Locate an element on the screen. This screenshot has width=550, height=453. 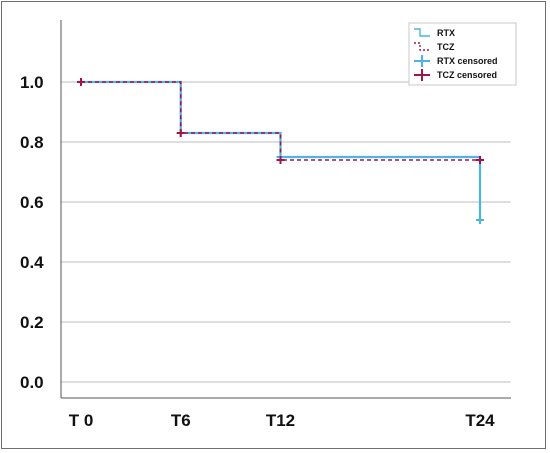
y-tick-label: 0.8 is located at coordinates (32, 142).